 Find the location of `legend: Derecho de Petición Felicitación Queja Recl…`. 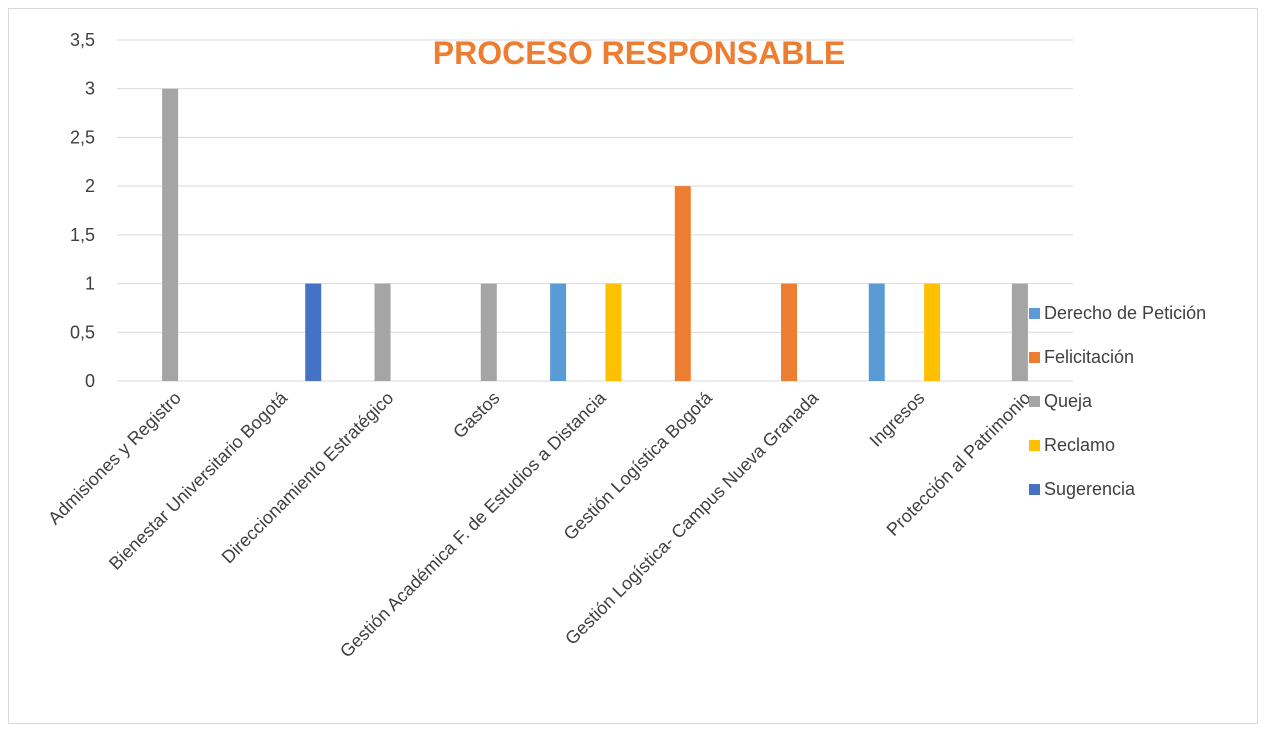

legend: Derecho de Petición Felicitación Queja Recl… is located at coordinates (1117, 401).